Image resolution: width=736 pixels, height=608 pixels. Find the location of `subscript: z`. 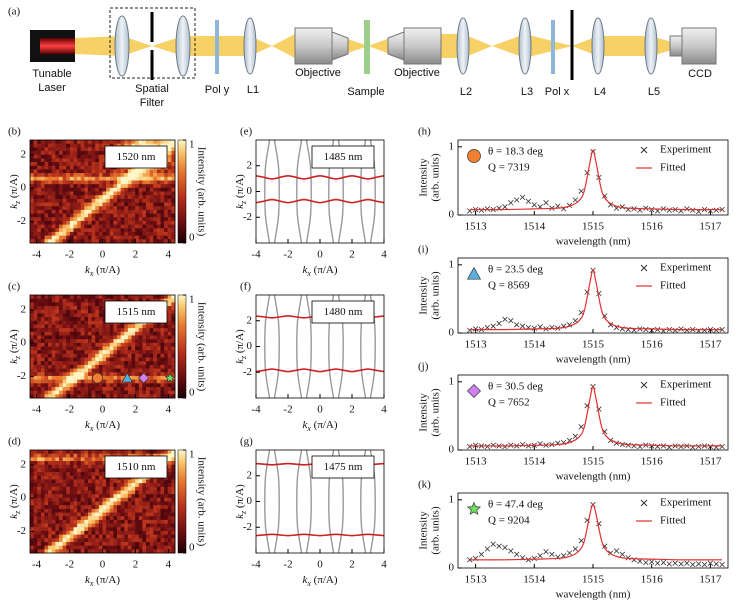

subscript: z is located at coordinates (243, 202).